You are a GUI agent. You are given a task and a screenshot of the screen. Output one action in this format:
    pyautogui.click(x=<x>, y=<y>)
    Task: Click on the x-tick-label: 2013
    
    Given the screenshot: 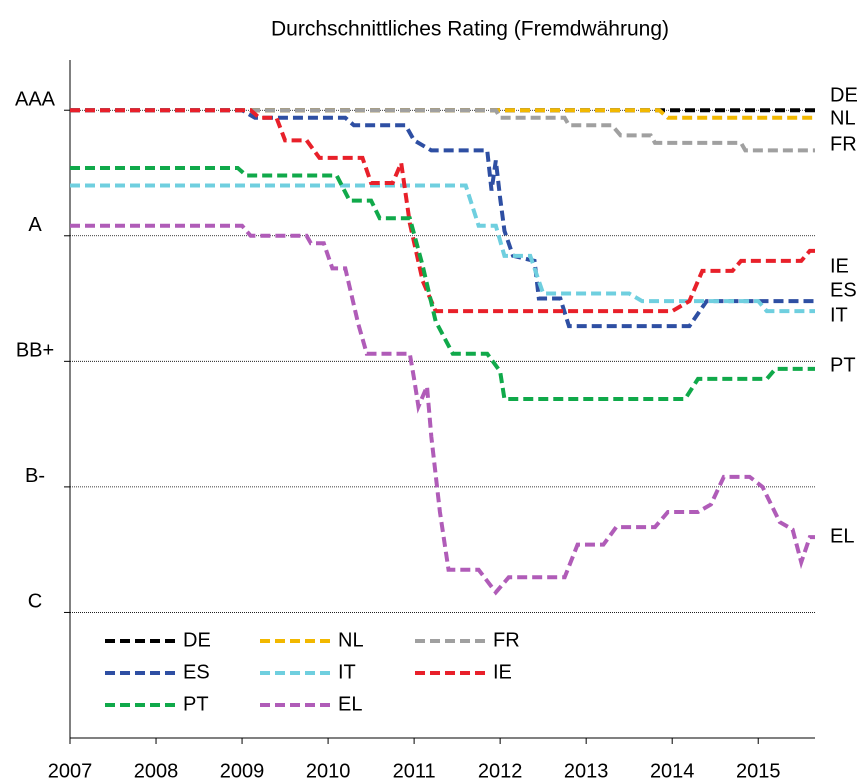 What is the action you would take?
    pyautogui.click(x=586, y=771)
    